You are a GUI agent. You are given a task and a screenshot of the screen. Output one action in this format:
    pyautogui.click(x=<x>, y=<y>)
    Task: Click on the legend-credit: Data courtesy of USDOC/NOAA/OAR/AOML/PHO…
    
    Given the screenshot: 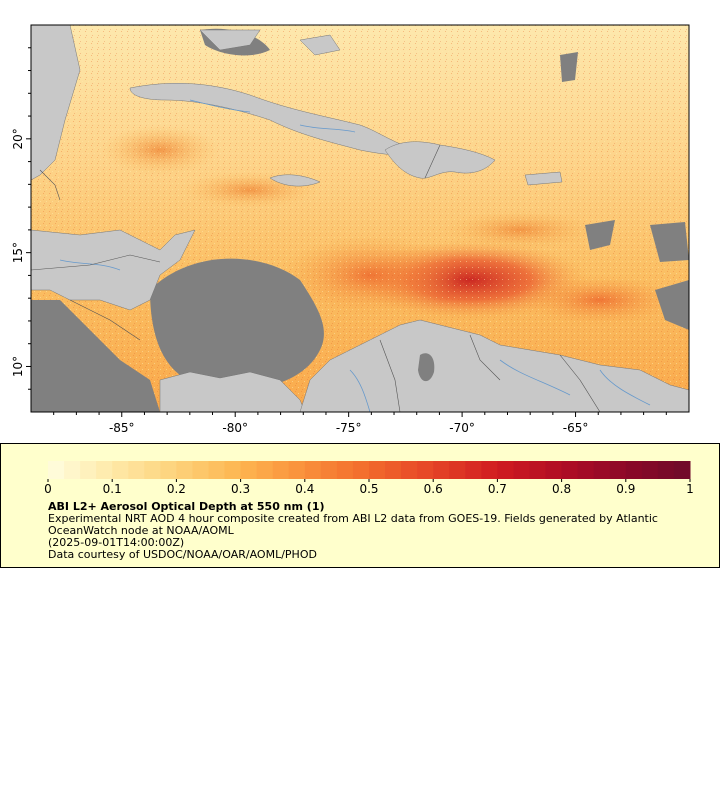 What is the action you would take?
    pyautogui.click(x=182, y=554)
    